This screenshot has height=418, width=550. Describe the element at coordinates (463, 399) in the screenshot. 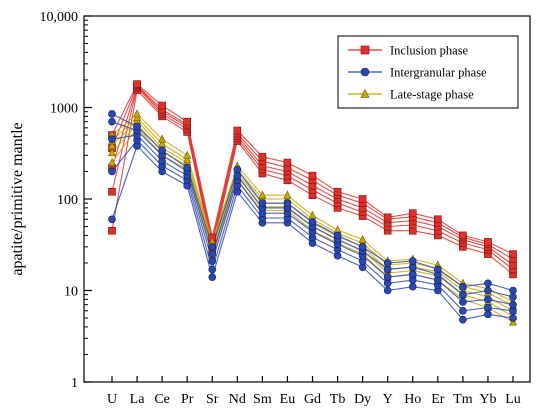

I see `x-tick-label: Tm` at that location.